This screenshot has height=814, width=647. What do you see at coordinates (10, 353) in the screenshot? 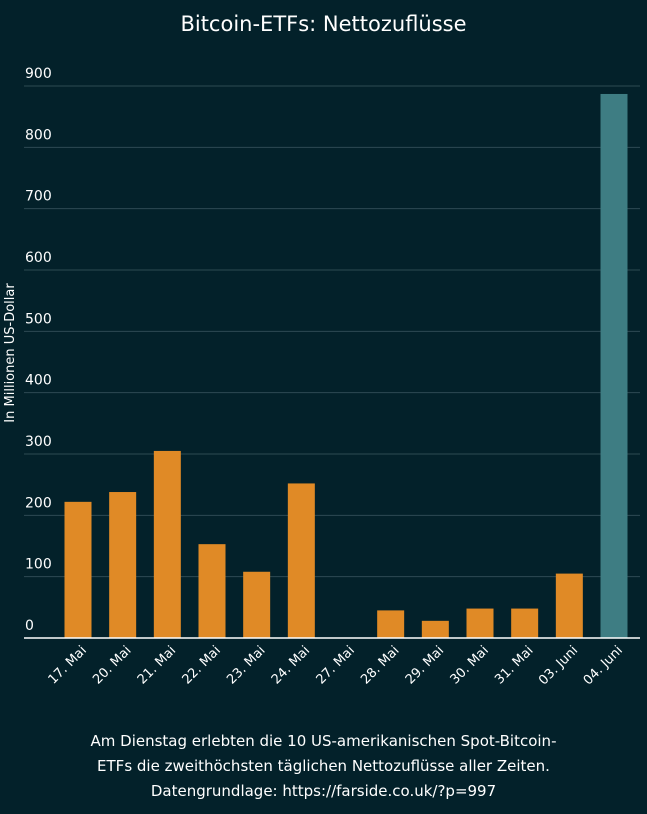
I see `y-axis-label: In Millionen US-Dollar` at bounding box center [10, 353].